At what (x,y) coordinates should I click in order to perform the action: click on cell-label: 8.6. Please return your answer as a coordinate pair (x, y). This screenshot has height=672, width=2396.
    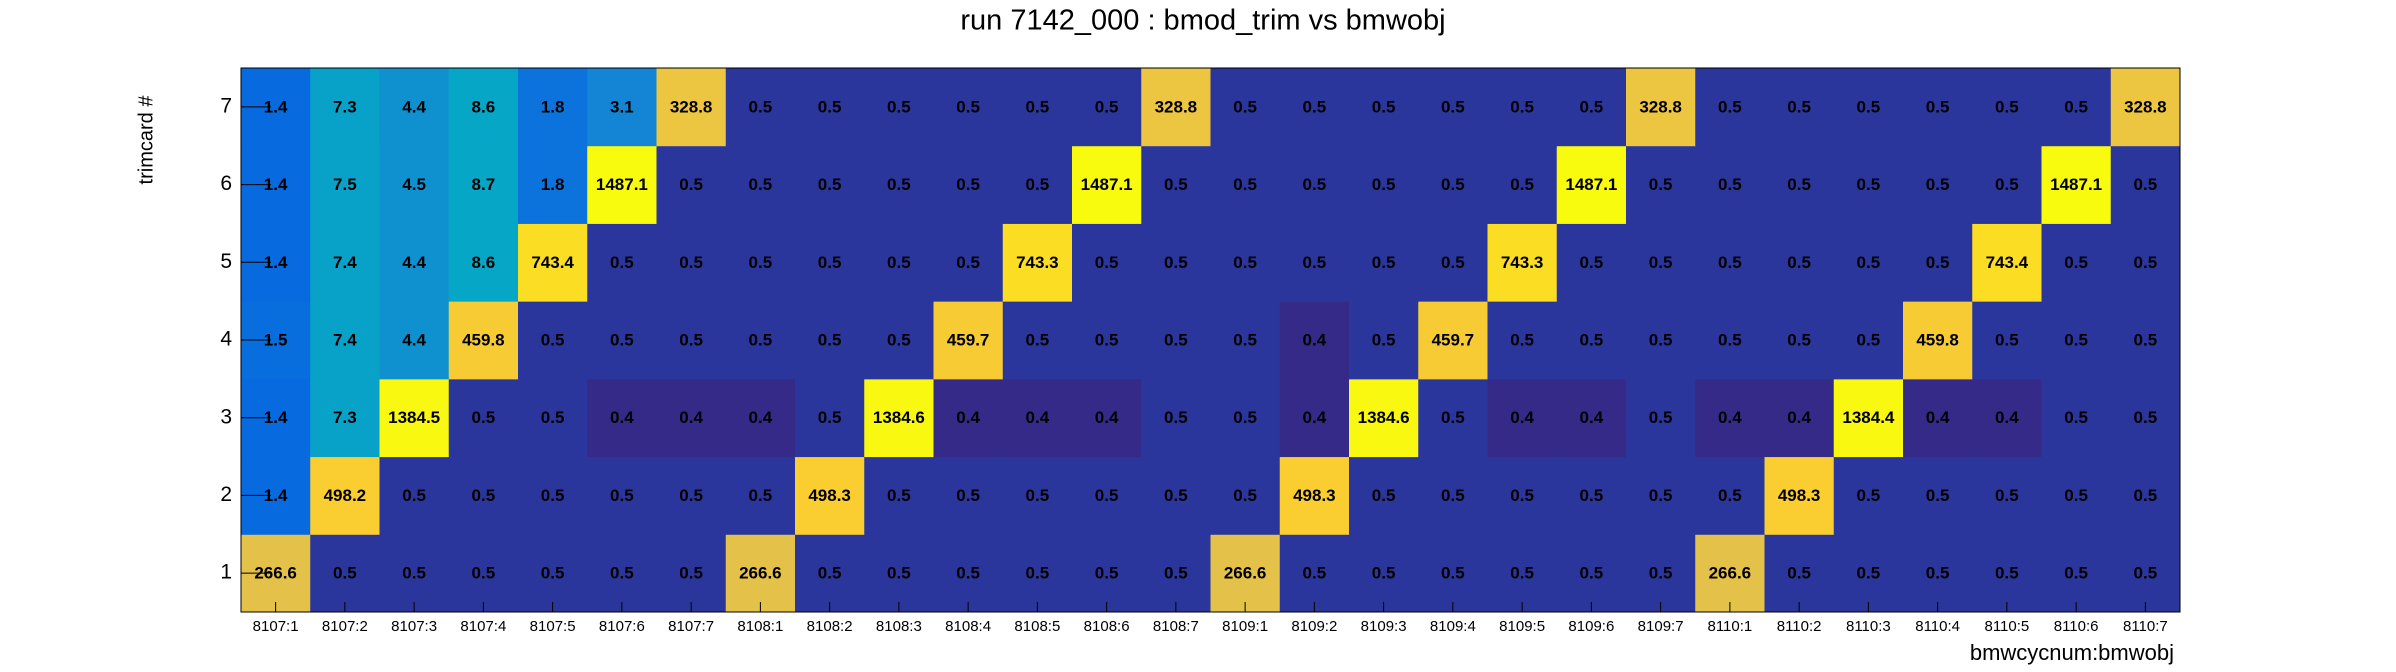
    Looking at the image, I should click on (484, 106).